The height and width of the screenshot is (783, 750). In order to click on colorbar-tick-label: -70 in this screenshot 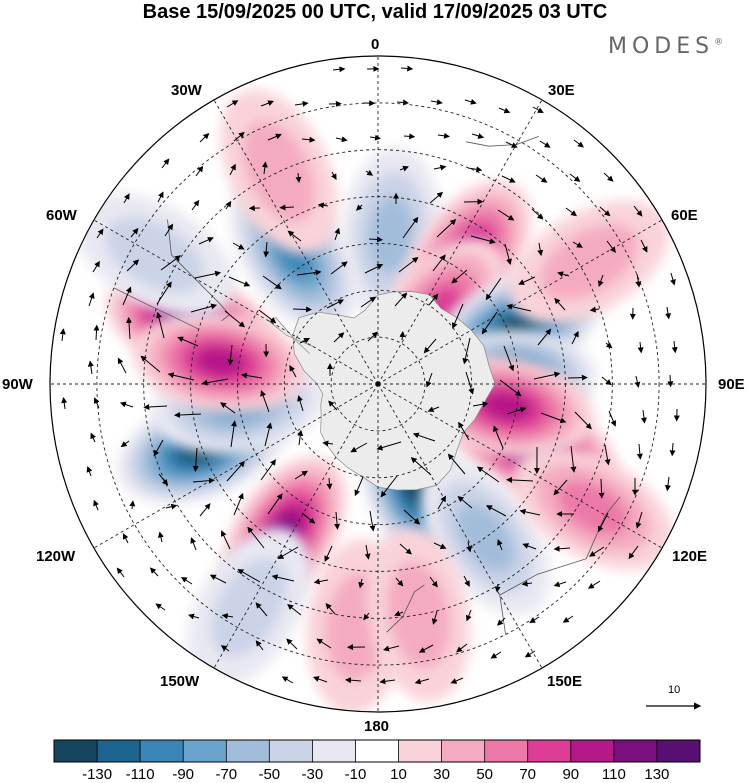, I will do `click(226, 774)`.